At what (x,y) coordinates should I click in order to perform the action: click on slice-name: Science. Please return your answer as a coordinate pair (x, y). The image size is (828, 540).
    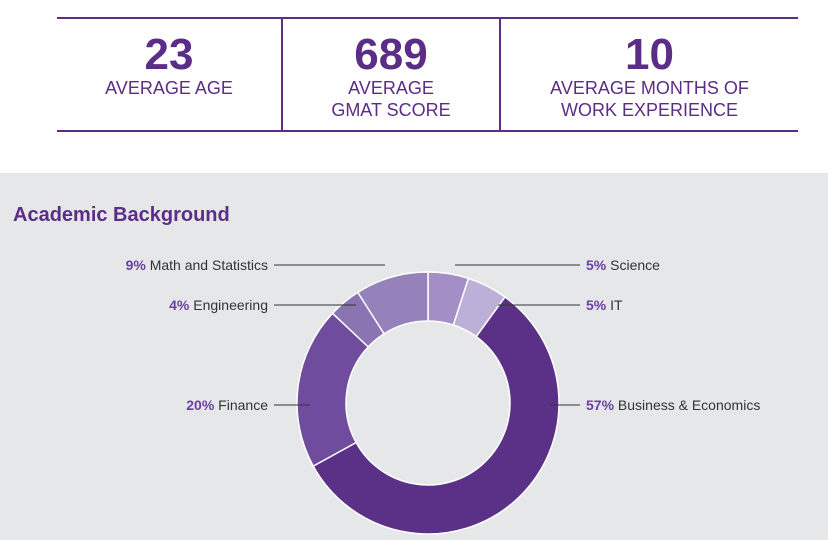
    Looking at the image, I should click on (633, 265).